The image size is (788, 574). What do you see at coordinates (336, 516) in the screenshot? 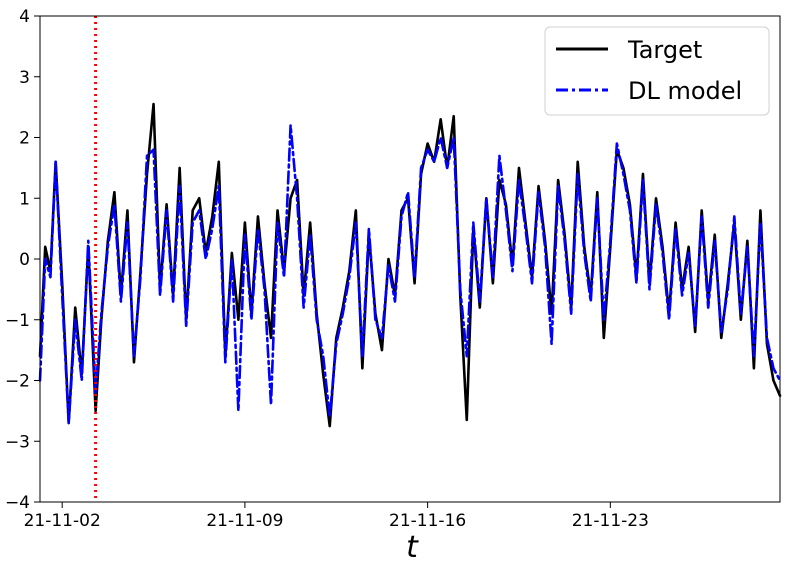
I see `x-axis: 21-11-02 21-11-09 21-11-16 21-11-23` at bounding box center [336, 516].